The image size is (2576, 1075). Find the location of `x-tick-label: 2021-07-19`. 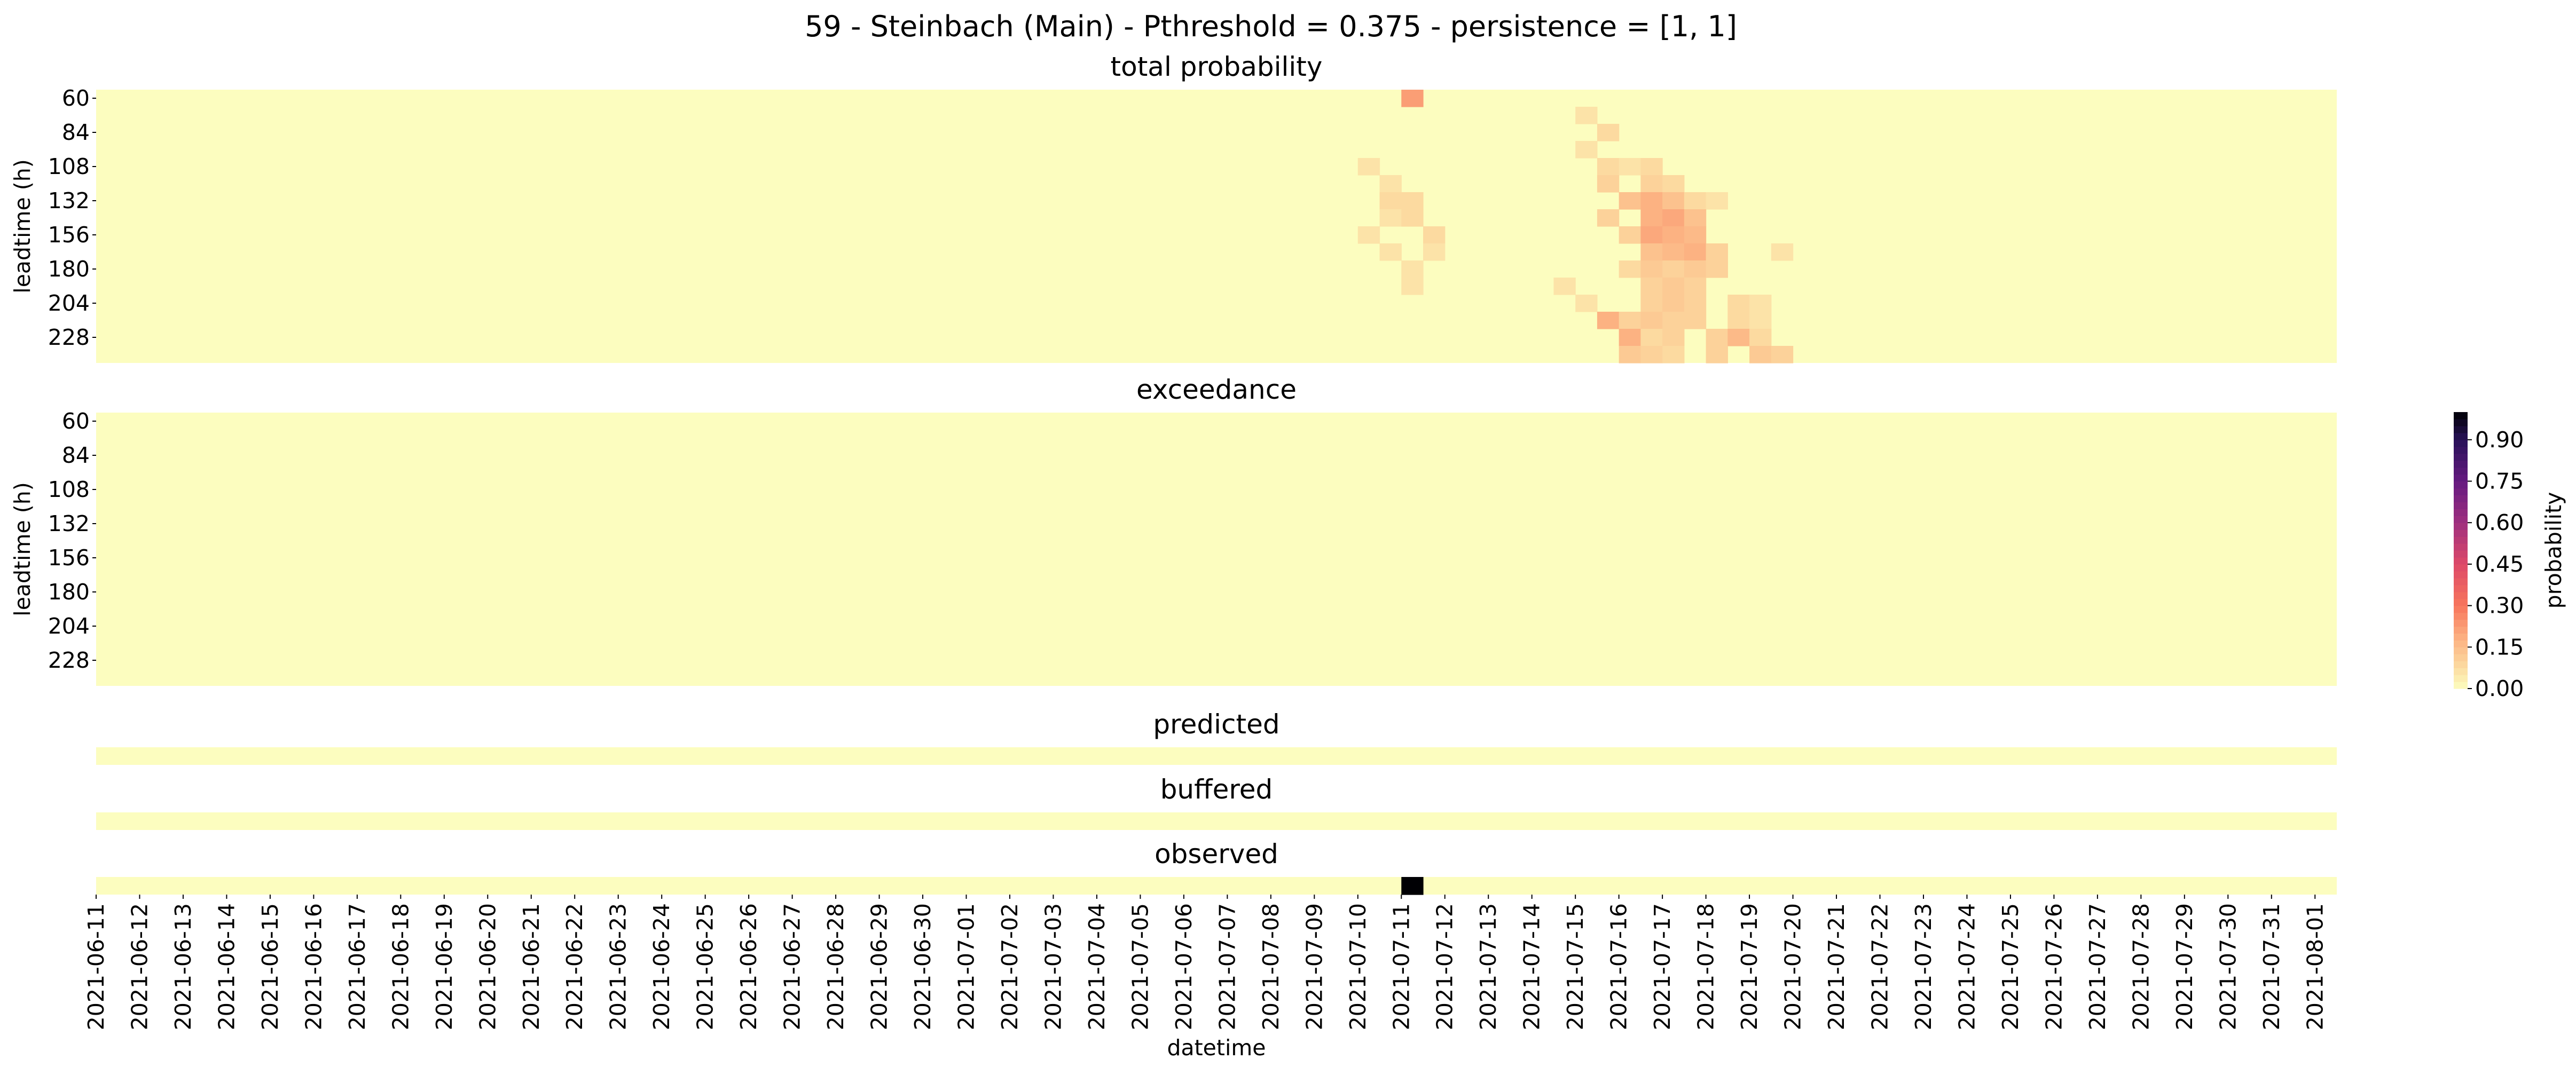

x-tick-label: 2021-07-19 is located at coordinates (1749, 966).